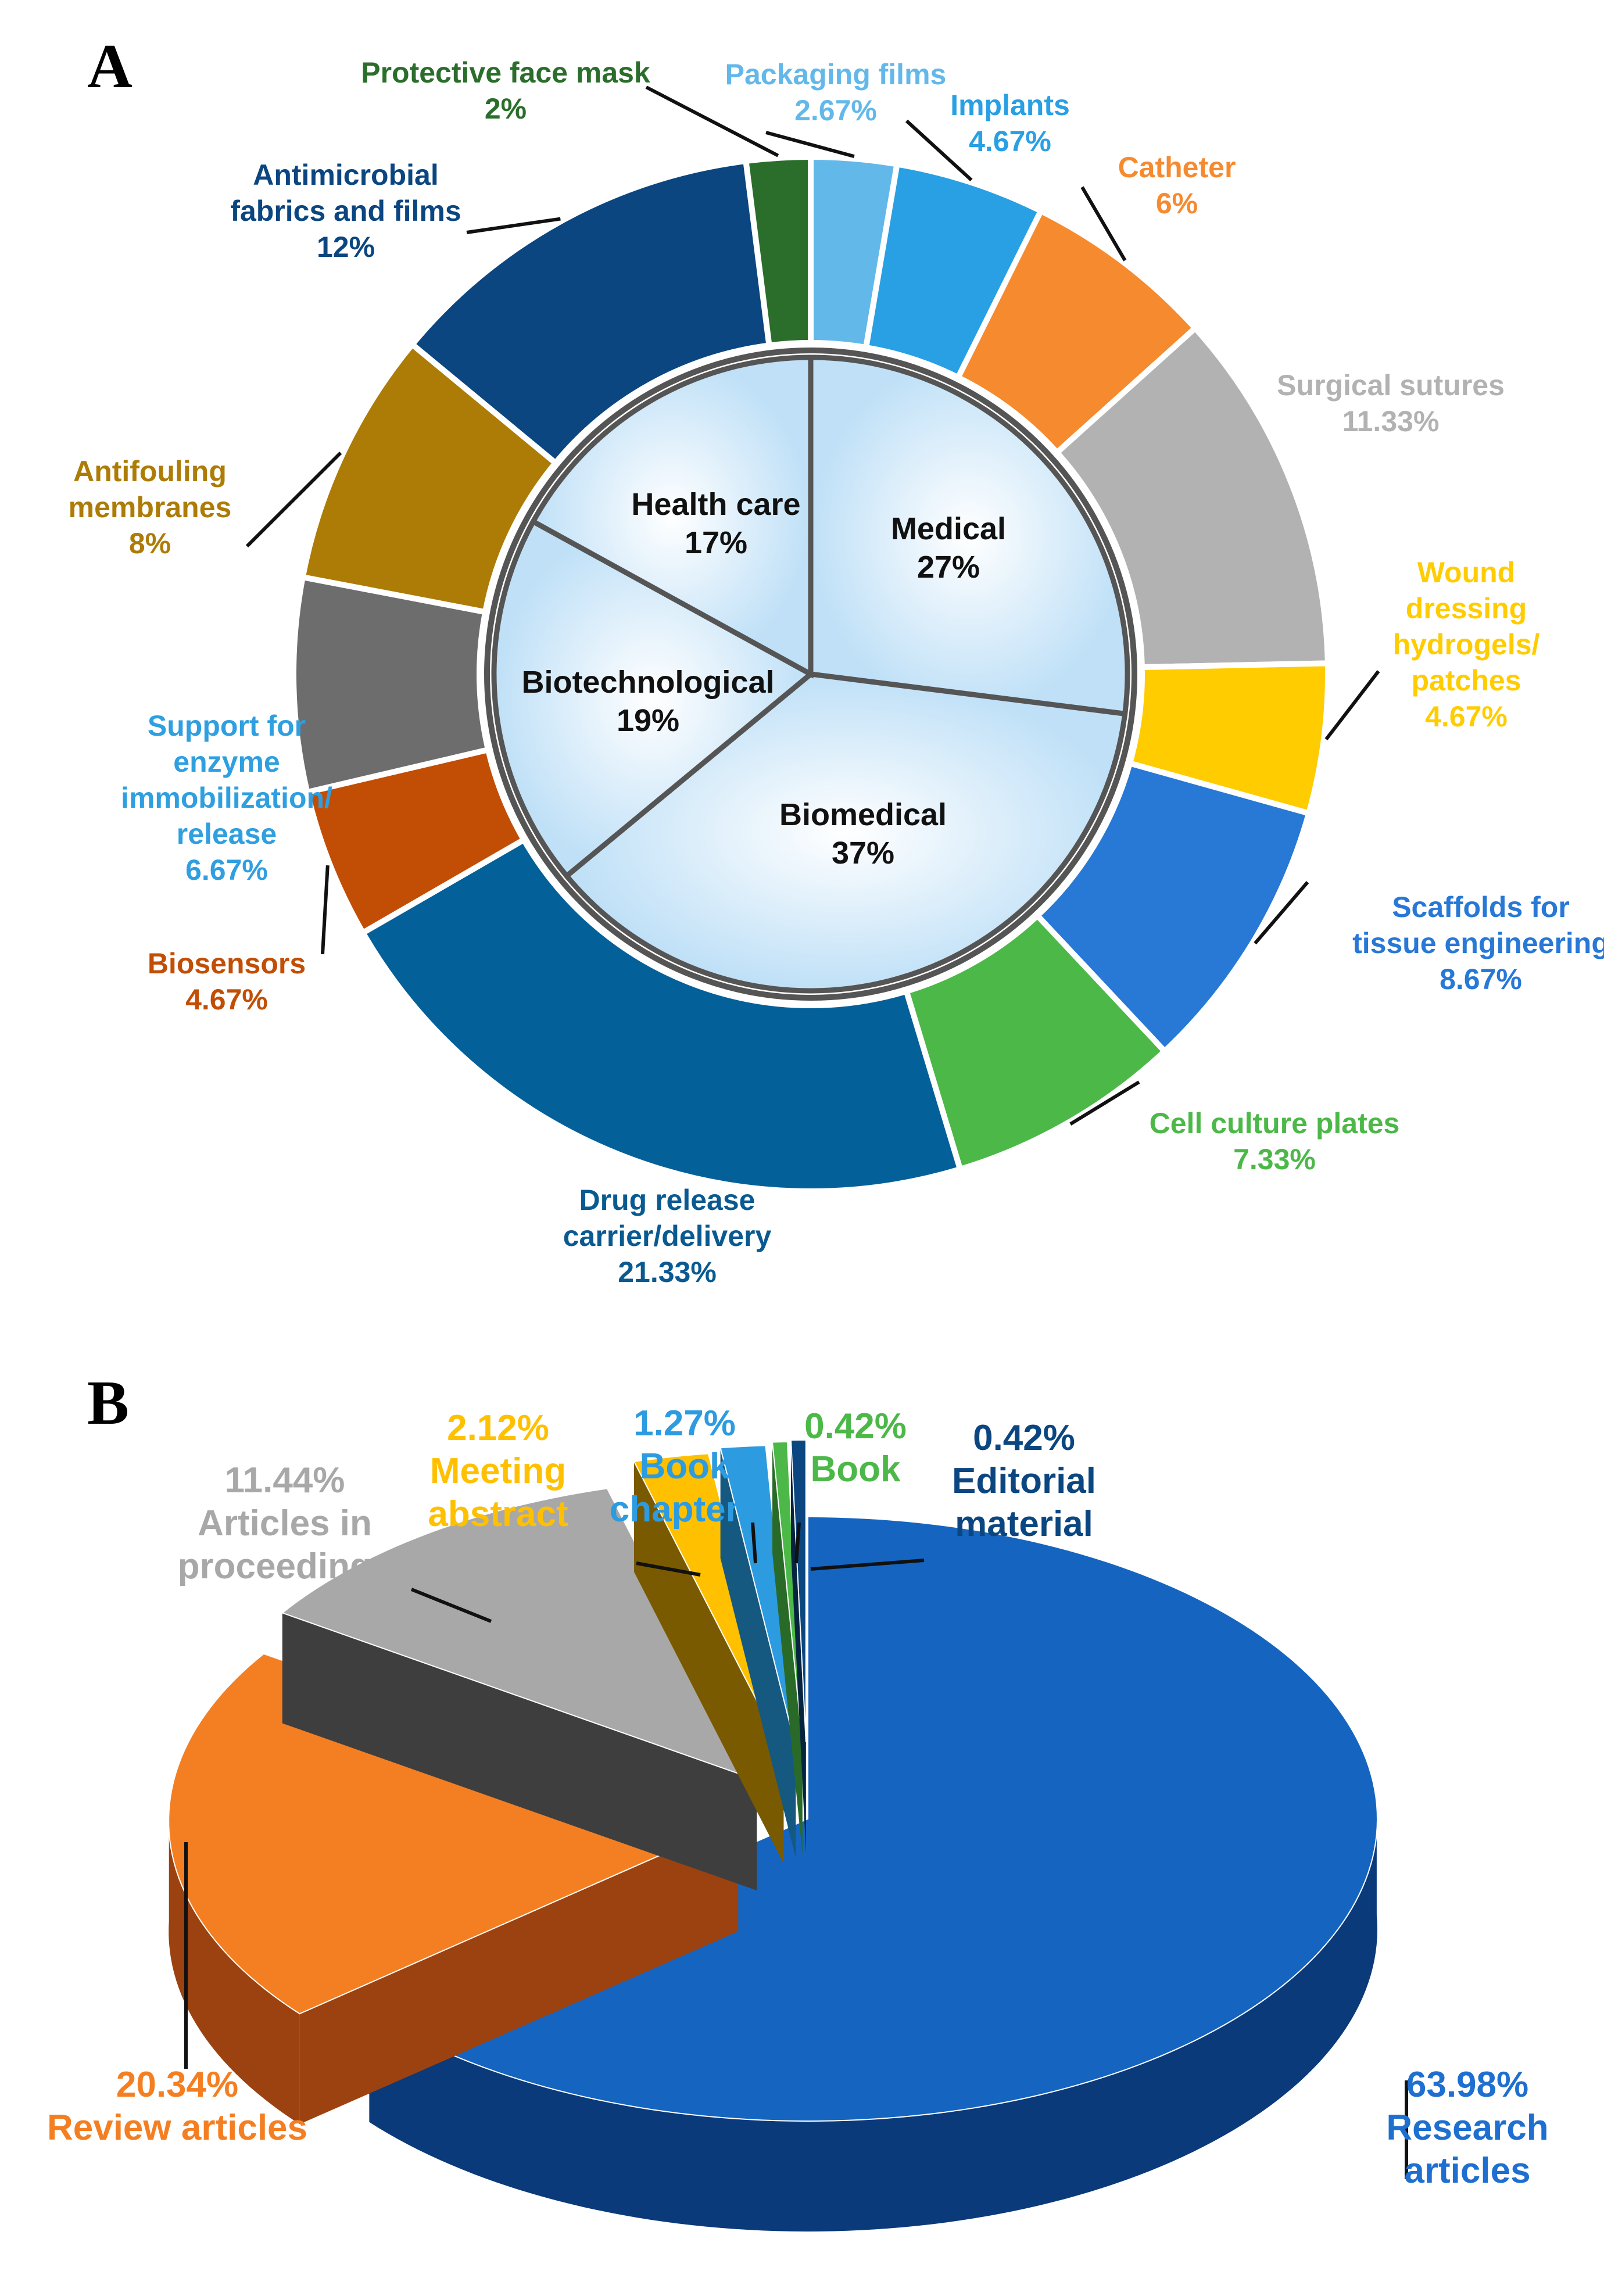 This screenshot has height=2296, width=1604. I want to click on leader-biosensors, so click(325, 910).